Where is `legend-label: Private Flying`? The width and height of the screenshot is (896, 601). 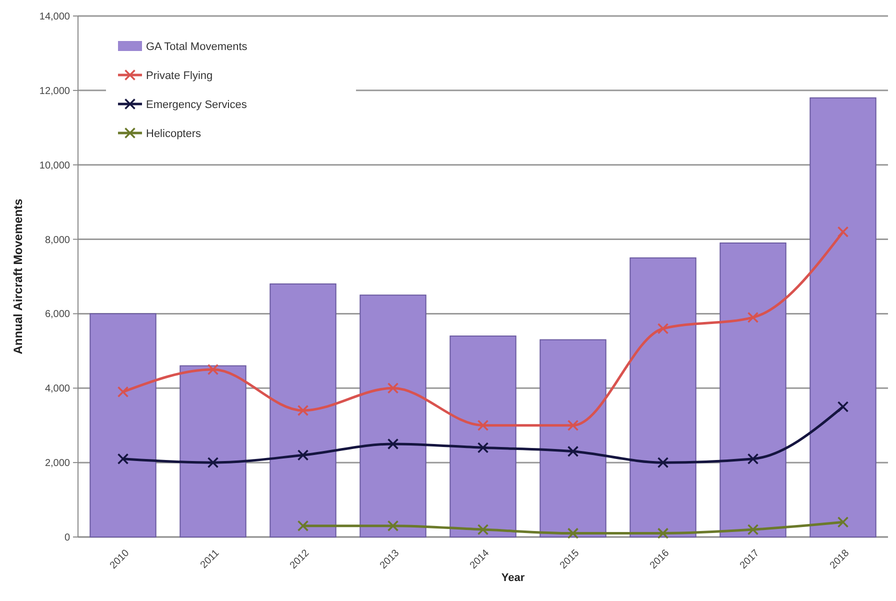
legend-label: Private Flying is located at coordinates (179, 76).